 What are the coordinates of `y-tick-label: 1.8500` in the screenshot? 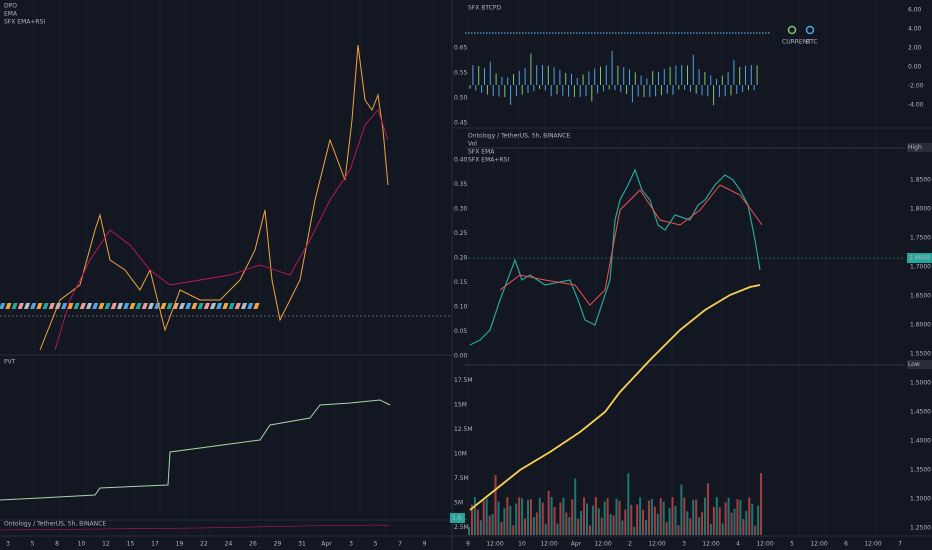 It's located at (920, 180).